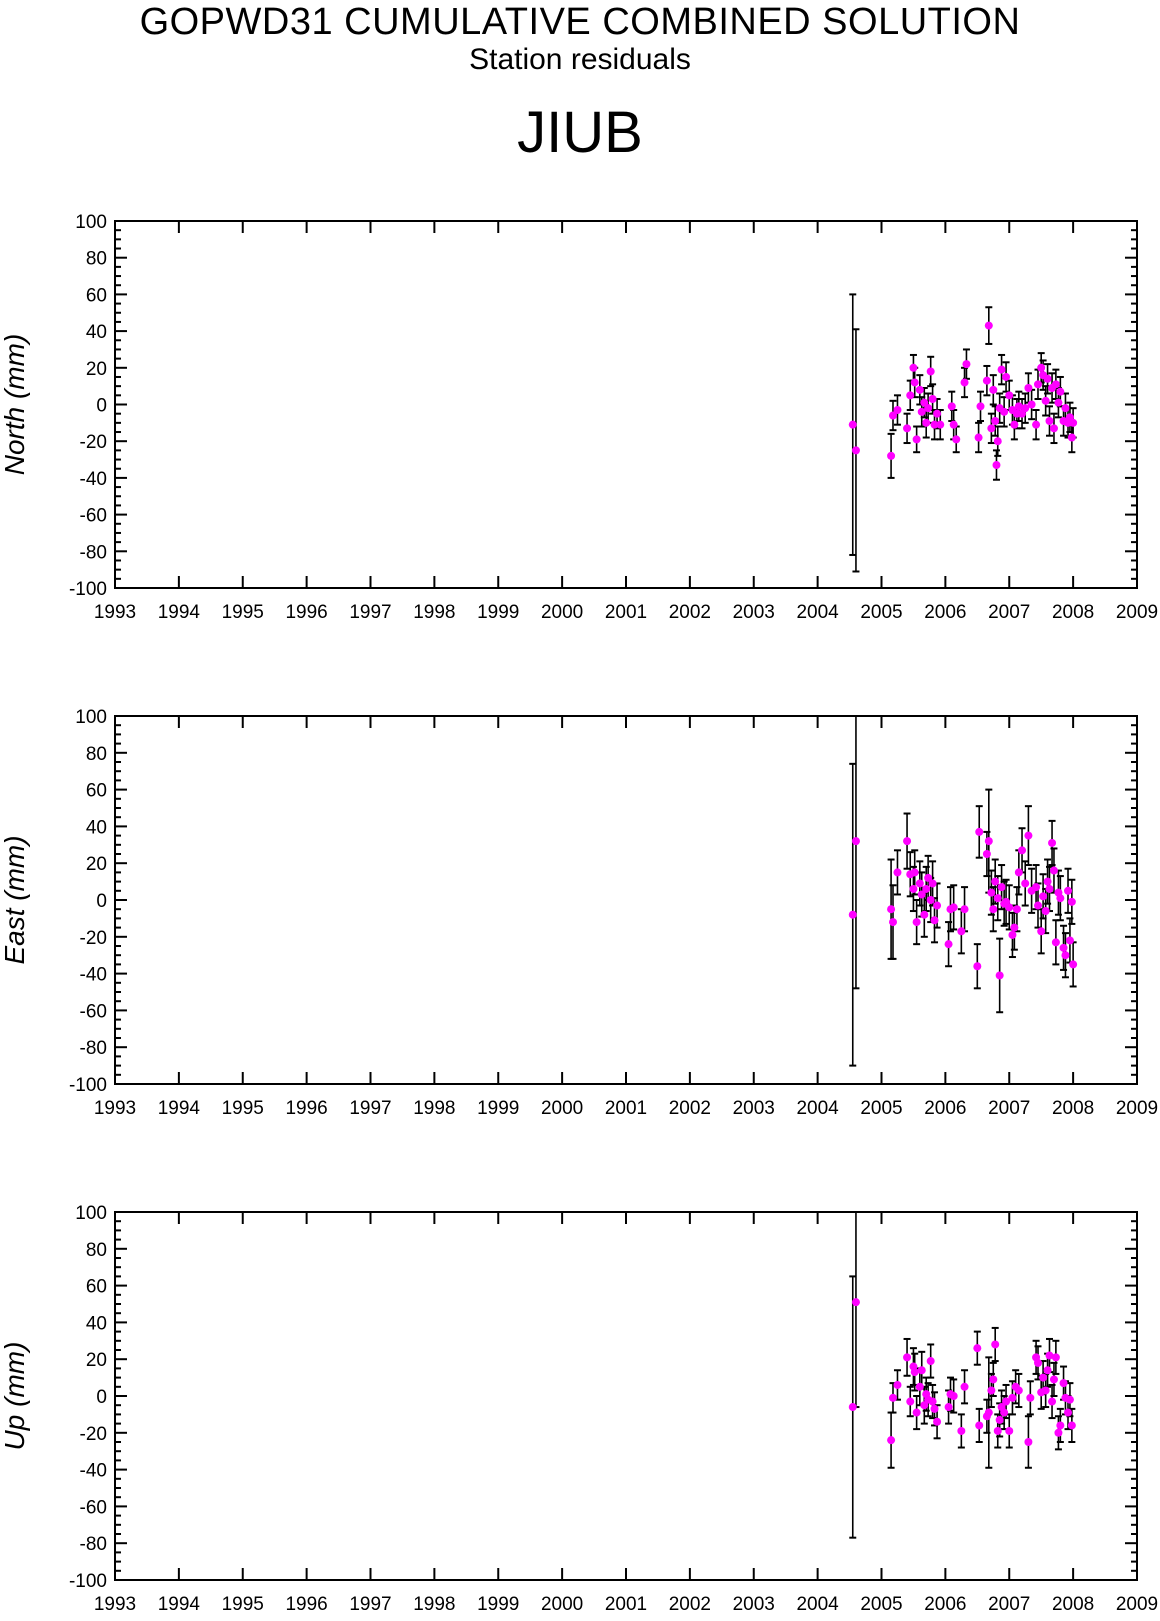 This screenshot has width=1160, height=1621. Describe the element at coordinates (562, 612) in the screenshot. I see `x-tick-label: 2000` at that location.